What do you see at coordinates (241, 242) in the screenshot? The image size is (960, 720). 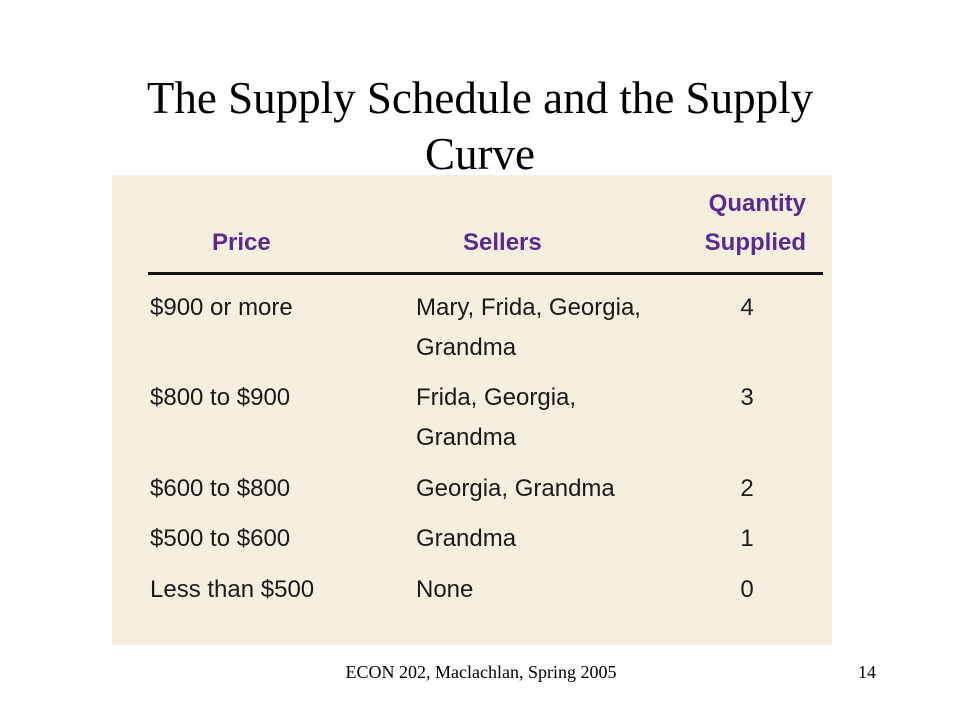 I see `table-header: Price` at bounding box center [241, 242].